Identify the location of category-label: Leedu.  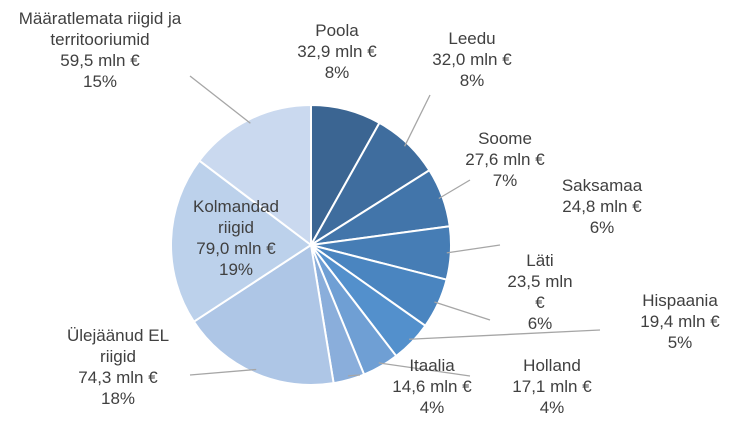
(472, 38).